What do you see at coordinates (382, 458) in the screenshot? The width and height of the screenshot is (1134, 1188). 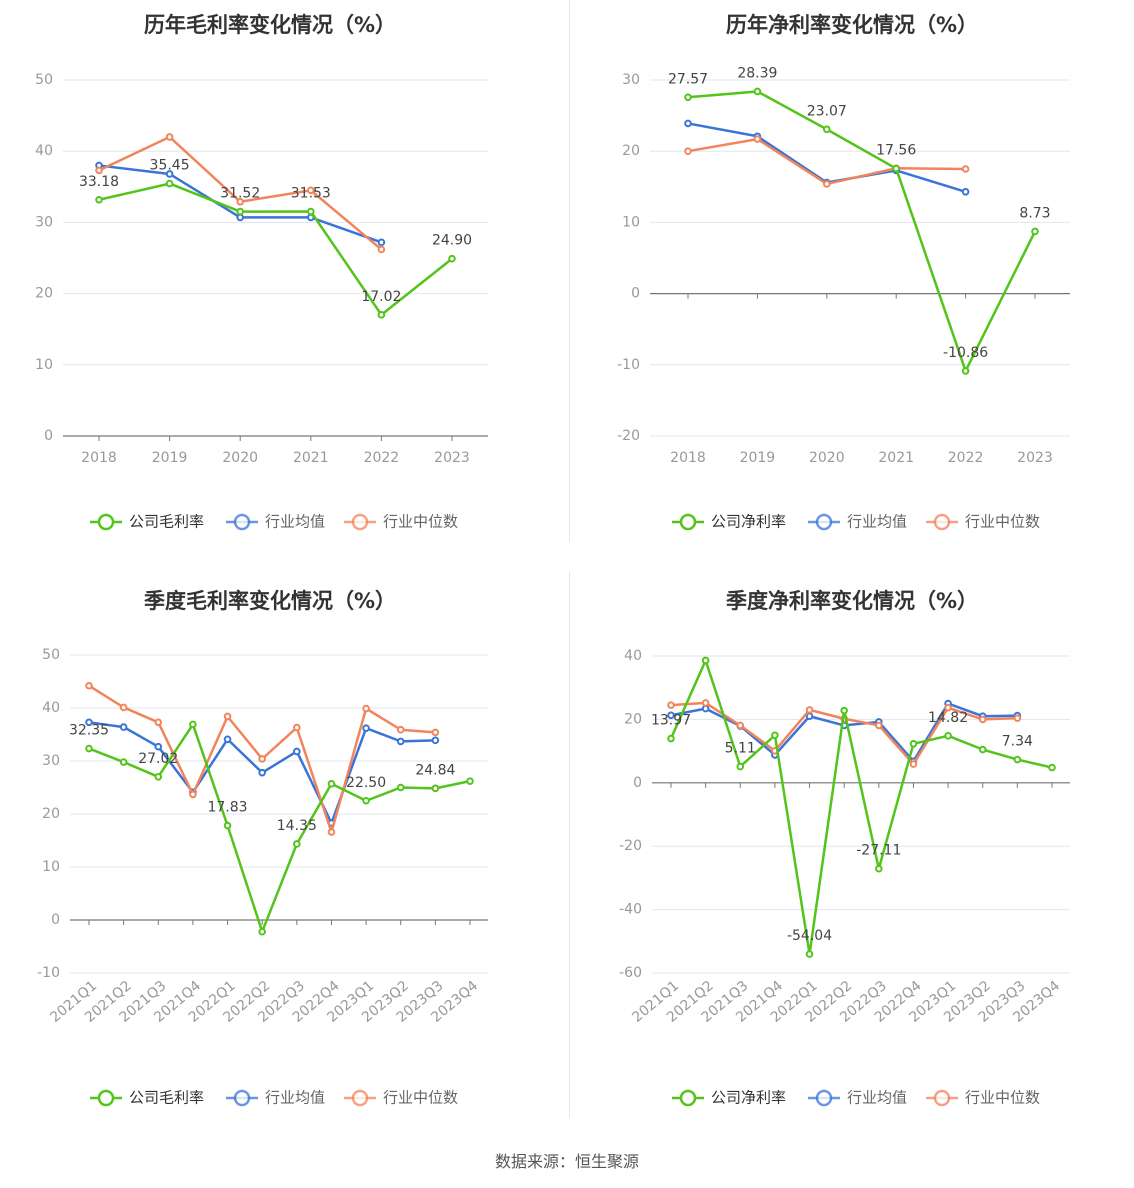 I see `x-tick-label: 2022` at bounding box center [382, 458].